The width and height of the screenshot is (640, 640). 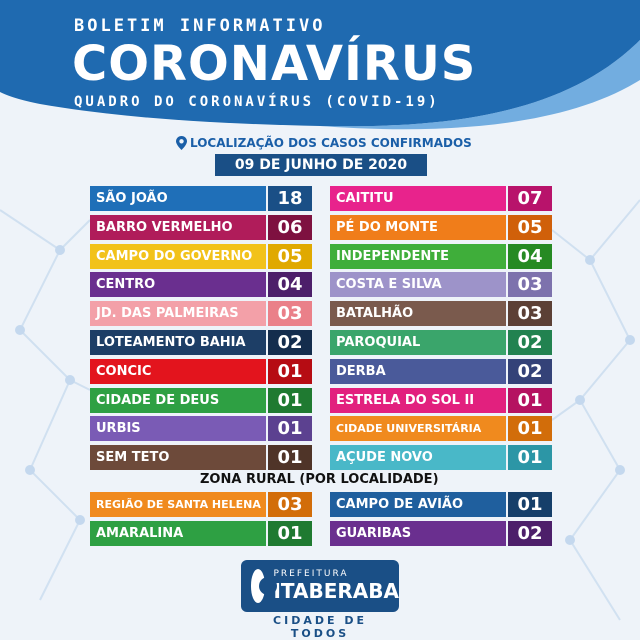 What do you see at coordinates (290, 227) in the screenshot?
I see `case-count: 06` at bounding box center [290, 227].